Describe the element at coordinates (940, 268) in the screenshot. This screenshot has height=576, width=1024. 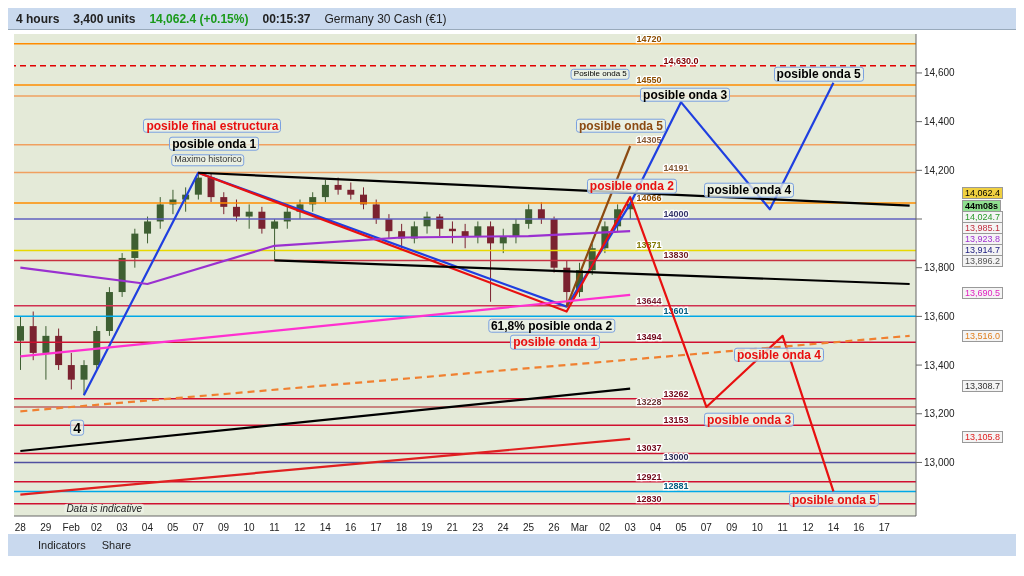
I see `y-tick-label: 13,800` at that location.